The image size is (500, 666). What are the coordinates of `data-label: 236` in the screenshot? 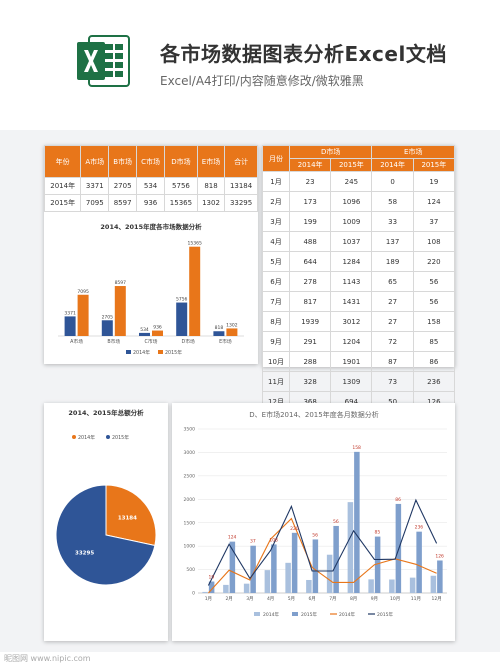 It's located at (419, 528).